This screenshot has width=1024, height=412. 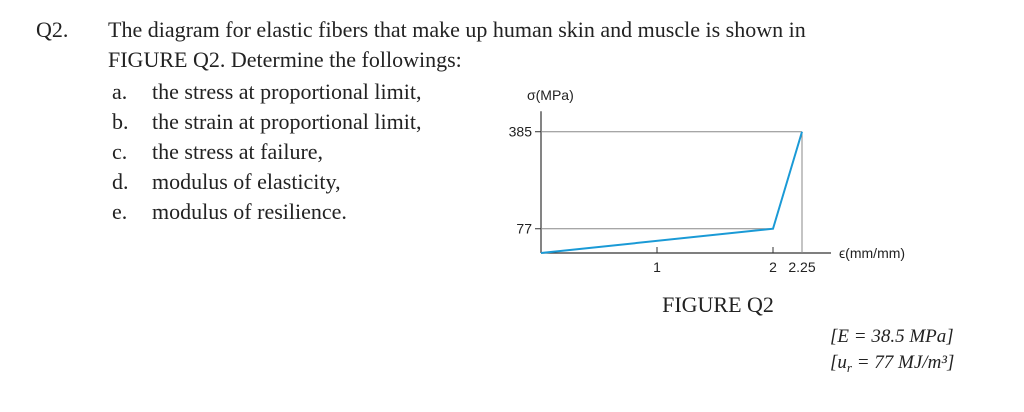 I want to click on item-letter: a., so click(x=119, y=91).